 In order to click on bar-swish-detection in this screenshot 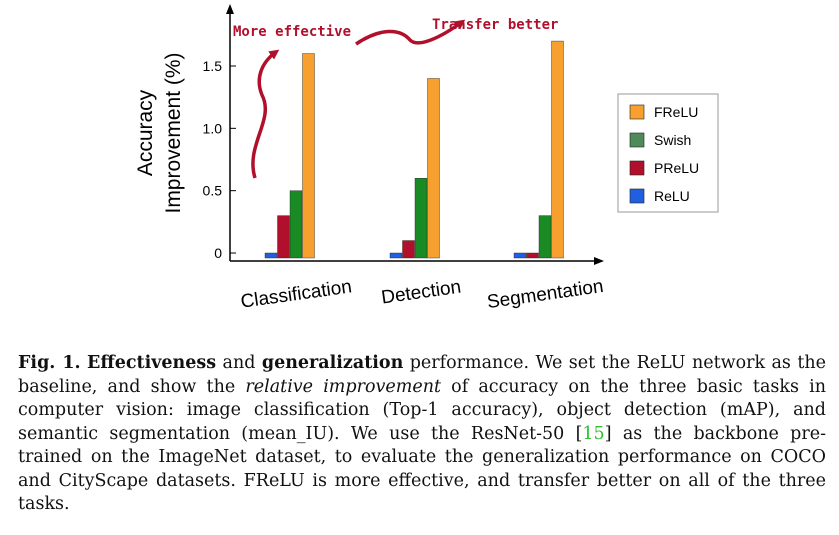, I will do `click(421, 218)`.